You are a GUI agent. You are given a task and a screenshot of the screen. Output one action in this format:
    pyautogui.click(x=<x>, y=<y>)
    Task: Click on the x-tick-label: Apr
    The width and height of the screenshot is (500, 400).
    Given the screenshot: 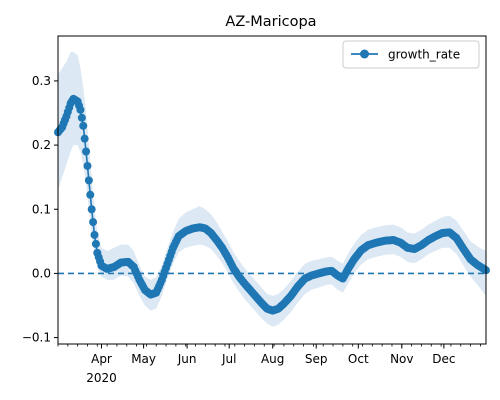 What is the action you would take?
    pyautogui.click(x=101, y=359)
    